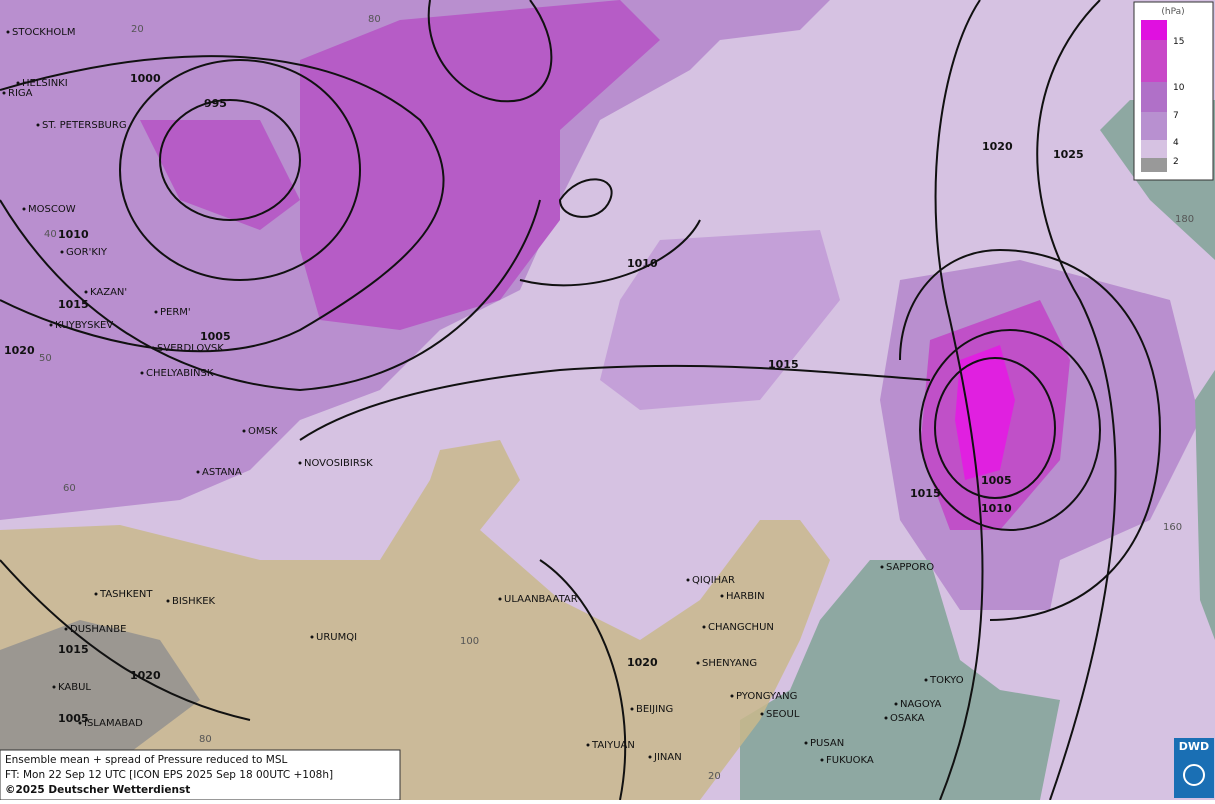 The height and width of the screenshot is (804, 1215). What do you see at coordinates (714, 776) in the screenshot?
I see `grid-label: 20` at bounding box center [714, 776].